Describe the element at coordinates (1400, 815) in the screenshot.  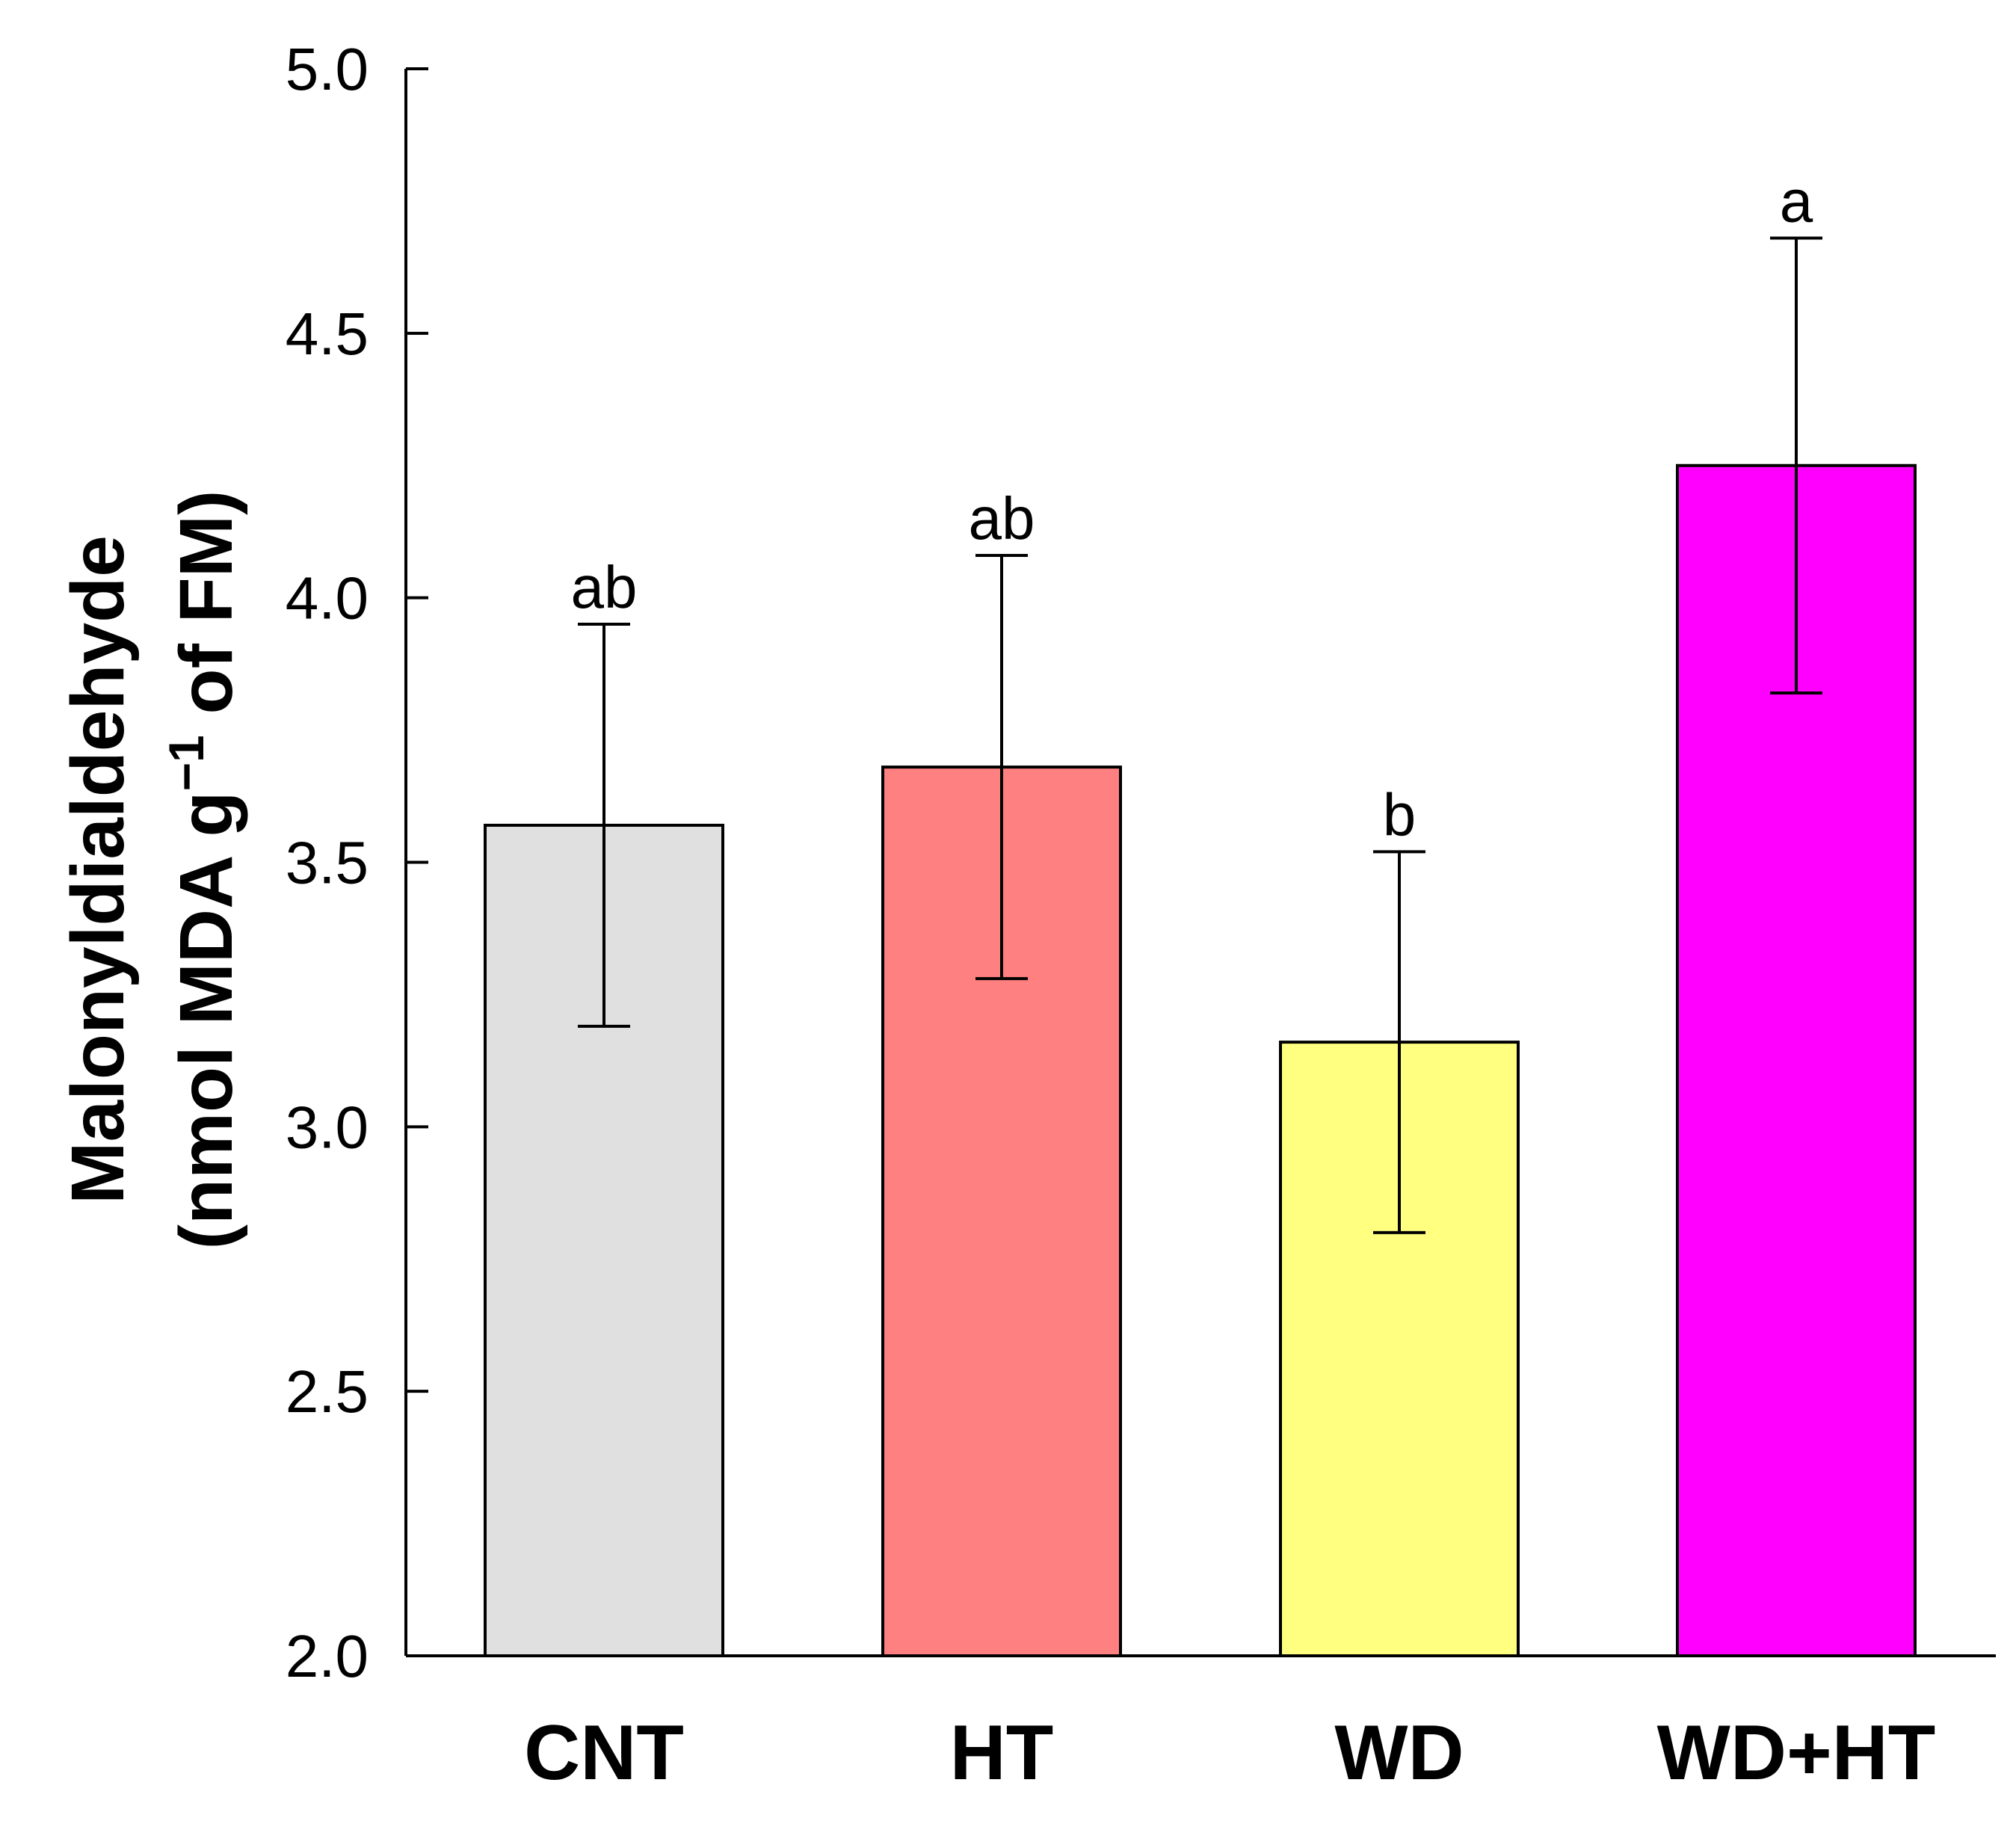
I see `significance-letter: b` at that location.